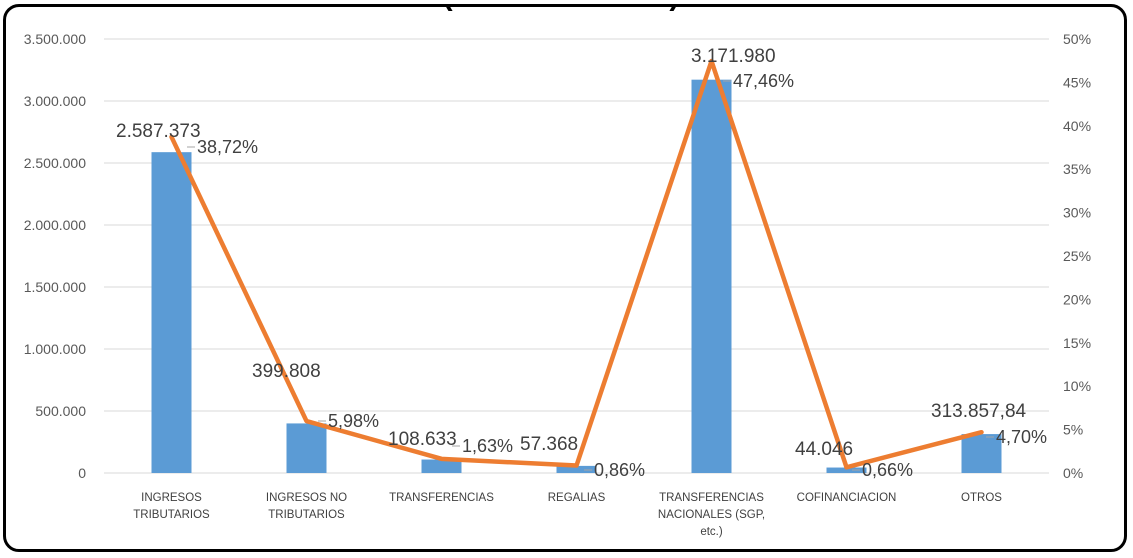  I want to click on line-value-label: 4,70%, so click(1021, 437).